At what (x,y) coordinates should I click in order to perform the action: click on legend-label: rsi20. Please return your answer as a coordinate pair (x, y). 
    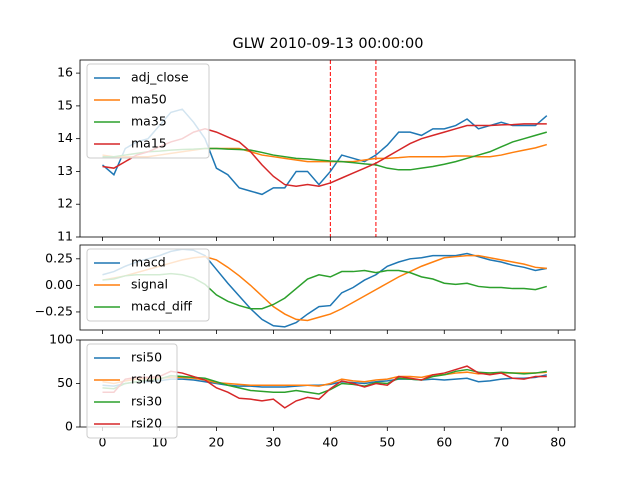
    Looking at the image, I should click on (146, 423).